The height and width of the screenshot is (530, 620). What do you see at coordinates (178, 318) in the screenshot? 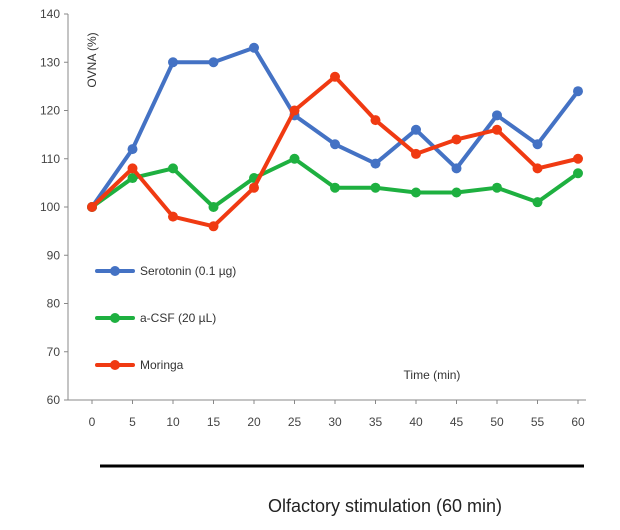
I see `legend-label: a-CSF (20 µL)` at bounding box center [178, 318].